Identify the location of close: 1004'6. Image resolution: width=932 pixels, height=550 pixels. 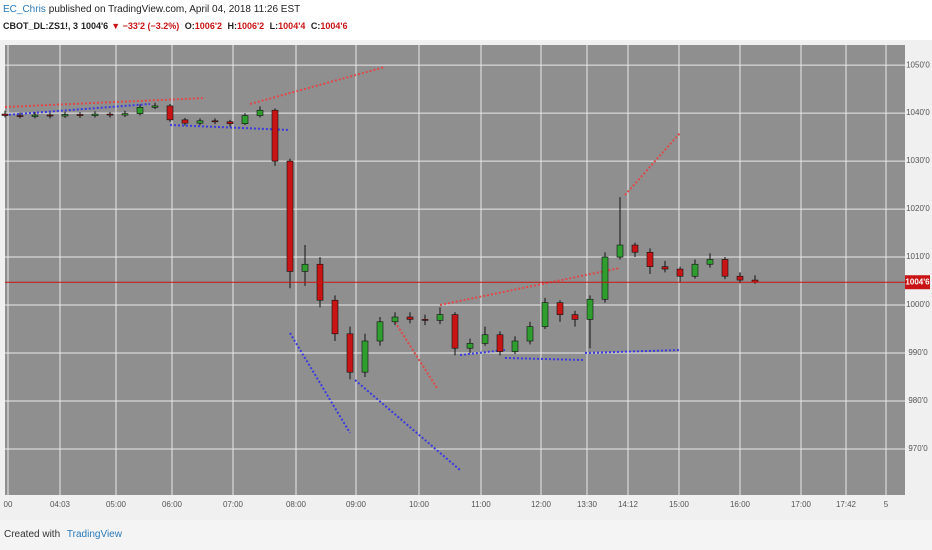
(334, 26).